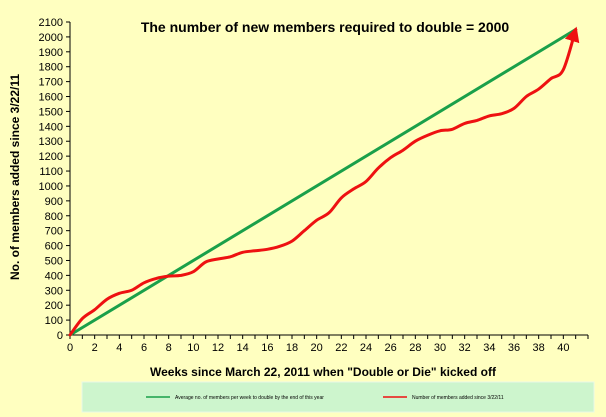 The image size is (606, 417). Describe the element at coordinates (51, 68) in the screenshot. I see `y-tick-label: 1800` at that location.